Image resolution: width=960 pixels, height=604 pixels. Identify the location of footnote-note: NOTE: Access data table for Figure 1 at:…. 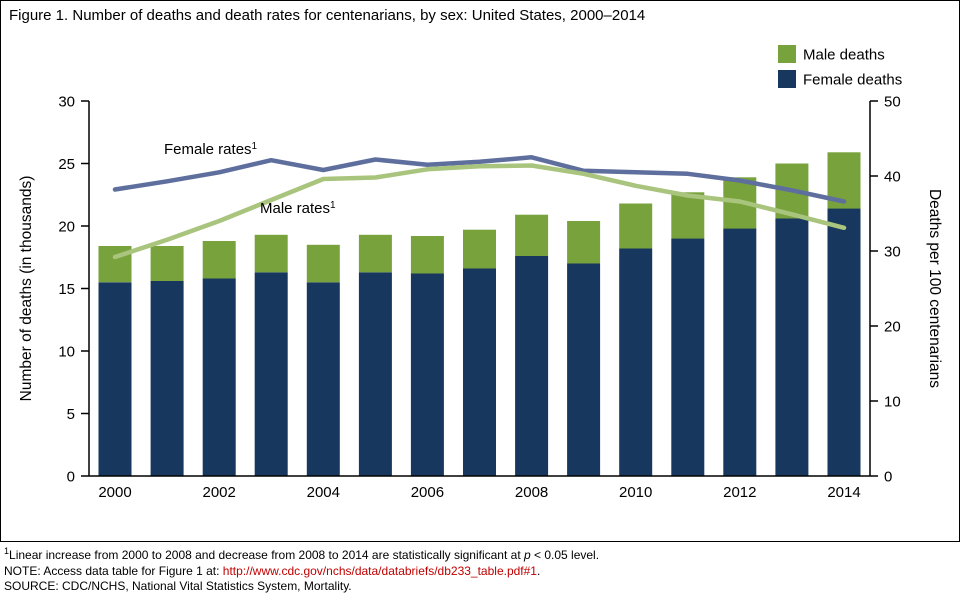
(478, 572).